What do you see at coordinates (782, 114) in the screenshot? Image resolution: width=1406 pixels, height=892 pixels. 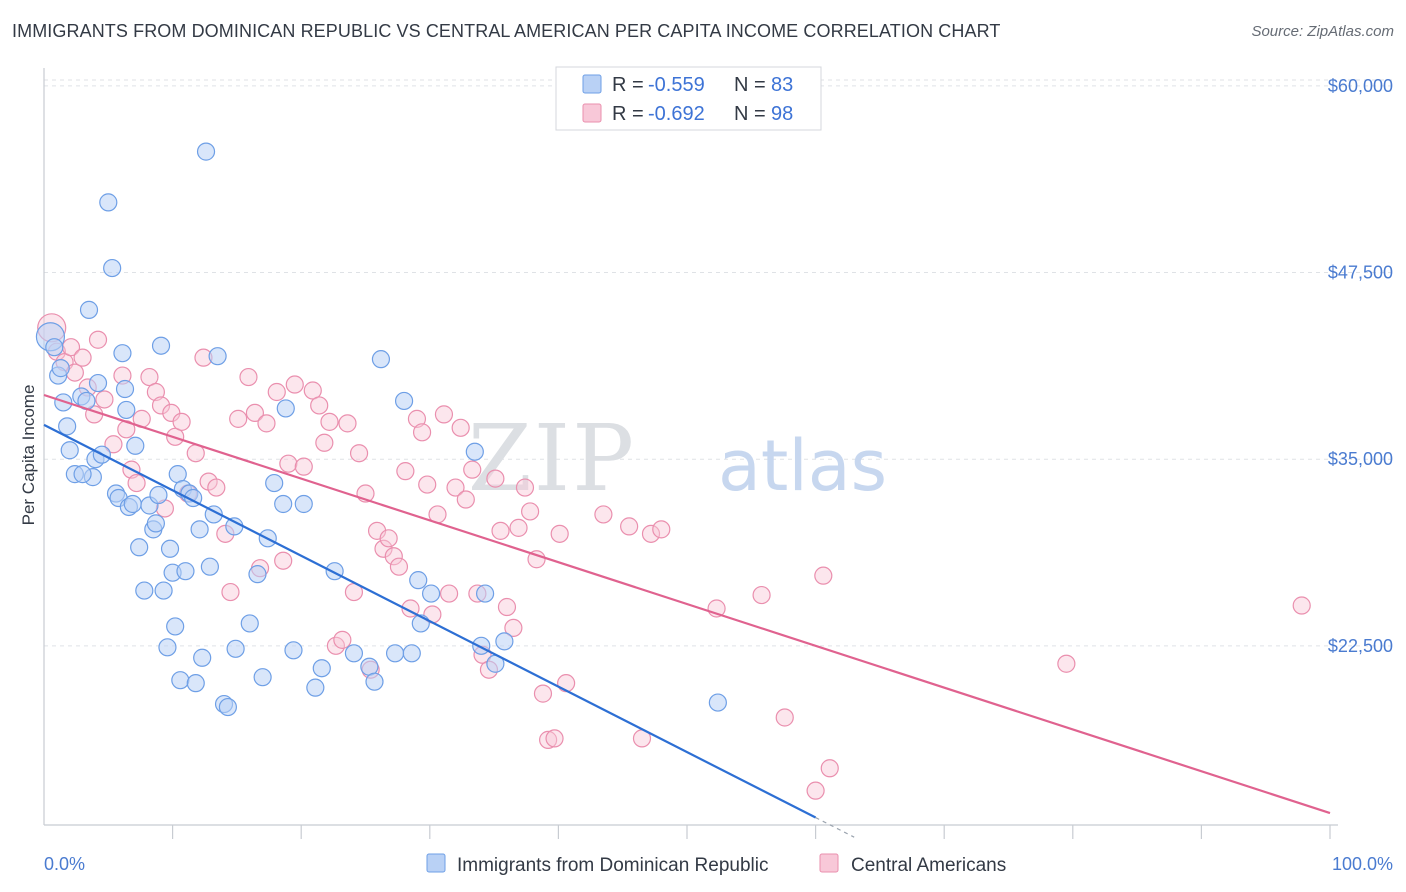 I see `legend-n-value-2: 98` at bounding box center [782, 114].